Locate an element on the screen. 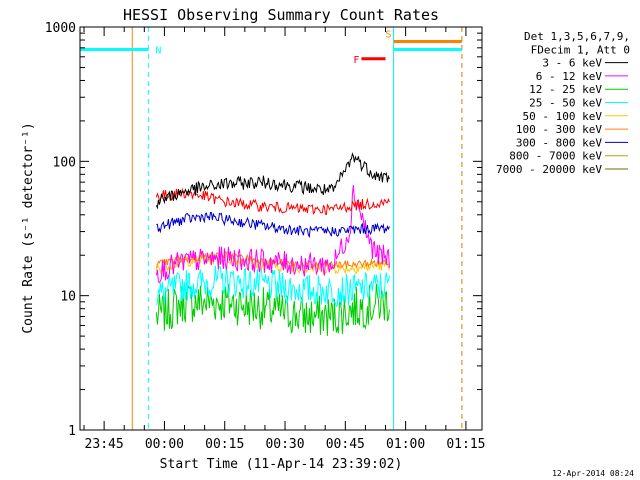 This screenshot has height=480, width=640. legend-entry-label: 100 - 300 keV is located at coordinates (559, 129).